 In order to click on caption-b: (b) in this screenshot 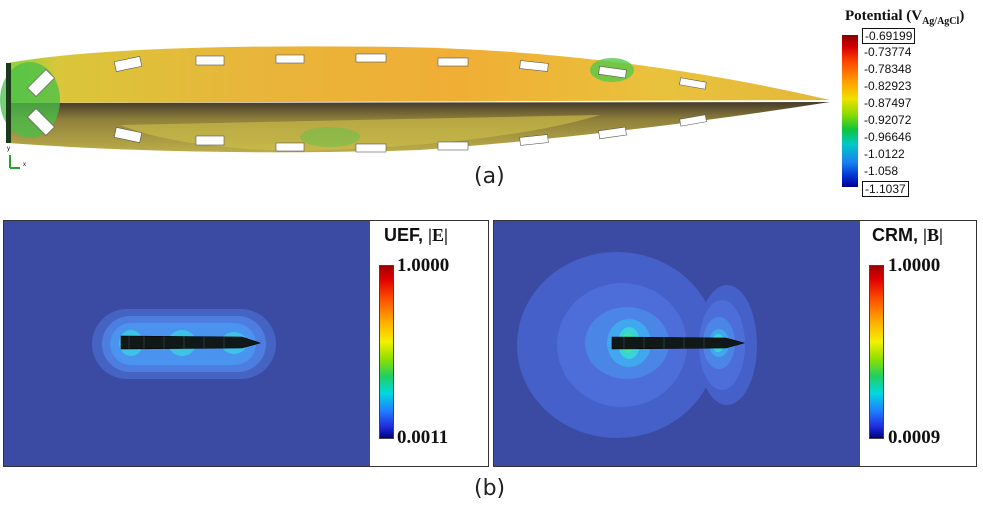, I will do `click(490, 488)`.